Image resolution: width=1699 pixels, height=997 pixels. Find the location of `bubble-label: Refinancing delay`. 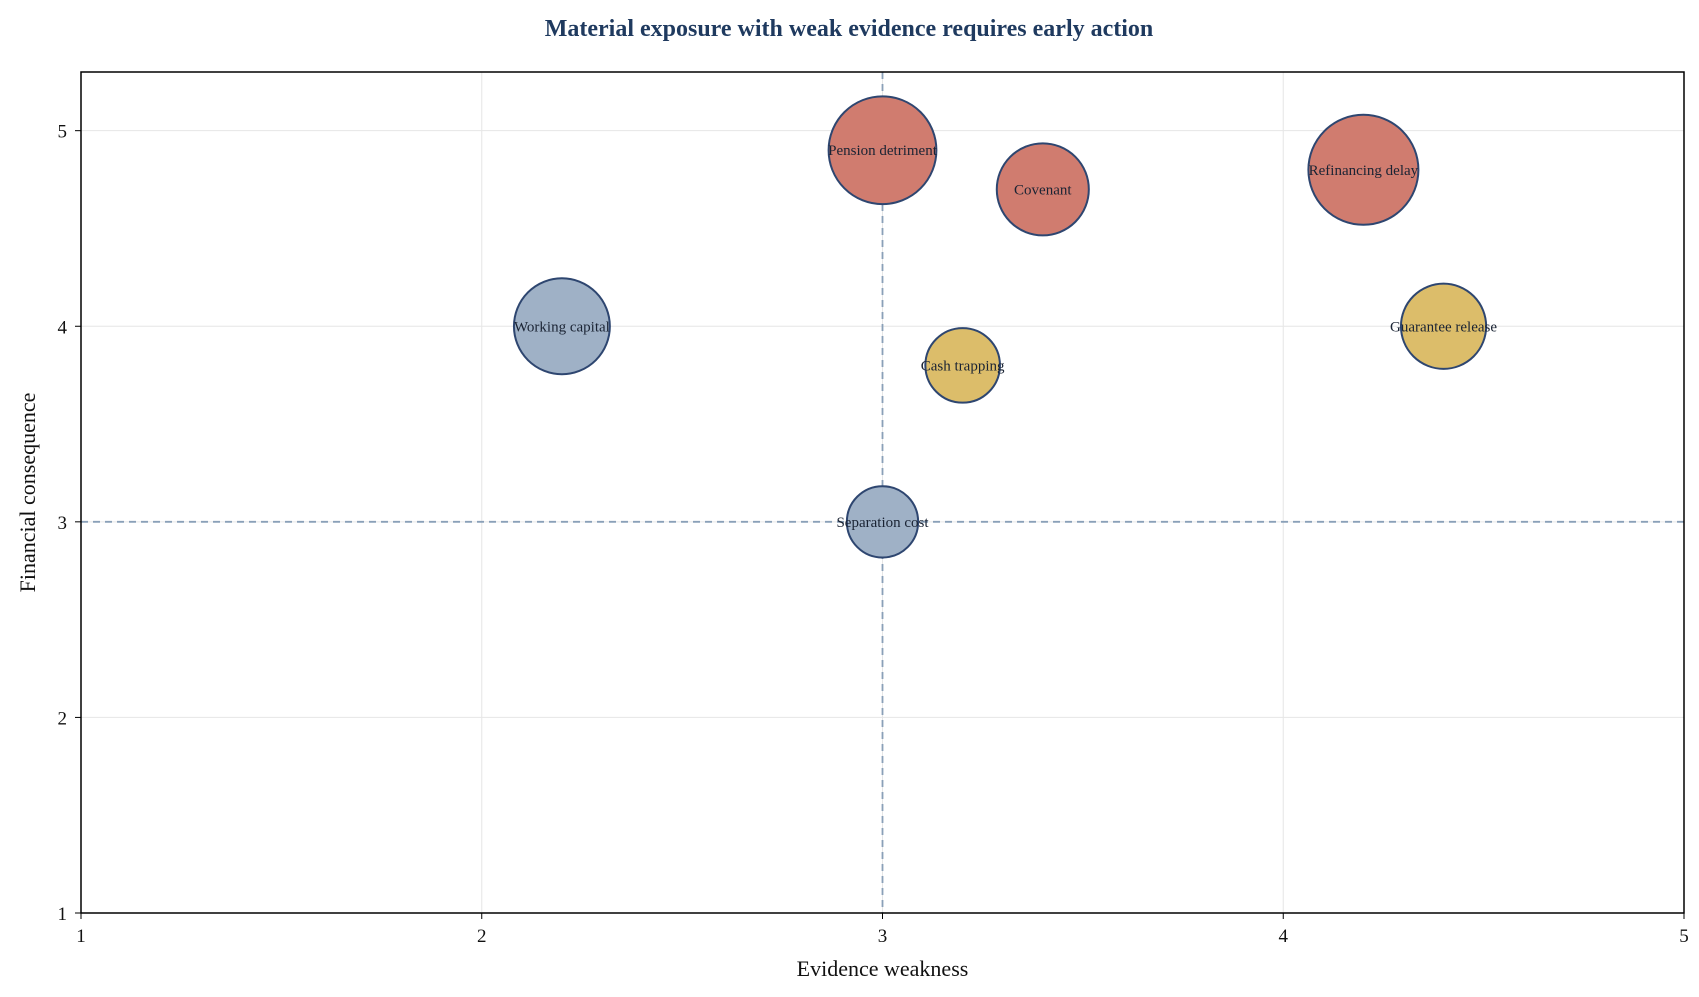

bubble-label: Refinancing delay is located at coordinates (1364, 171).